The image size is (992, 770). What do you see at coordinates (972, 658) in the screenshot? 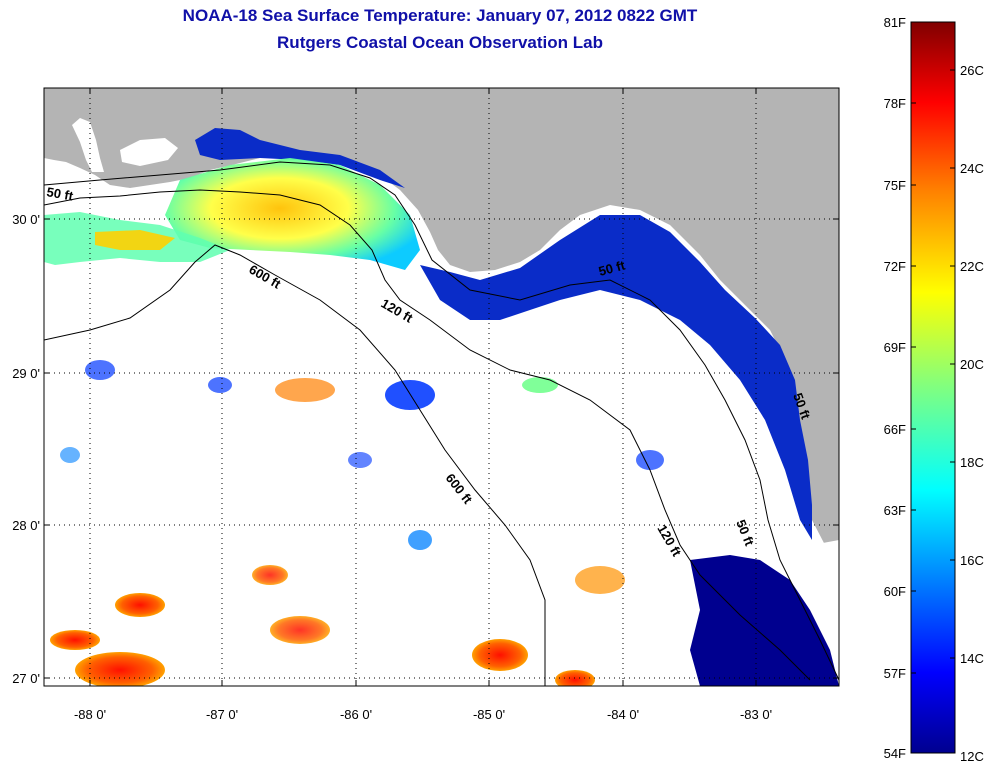
I see `colorbar-c-label: 14C` at bounding box center [972, 658].